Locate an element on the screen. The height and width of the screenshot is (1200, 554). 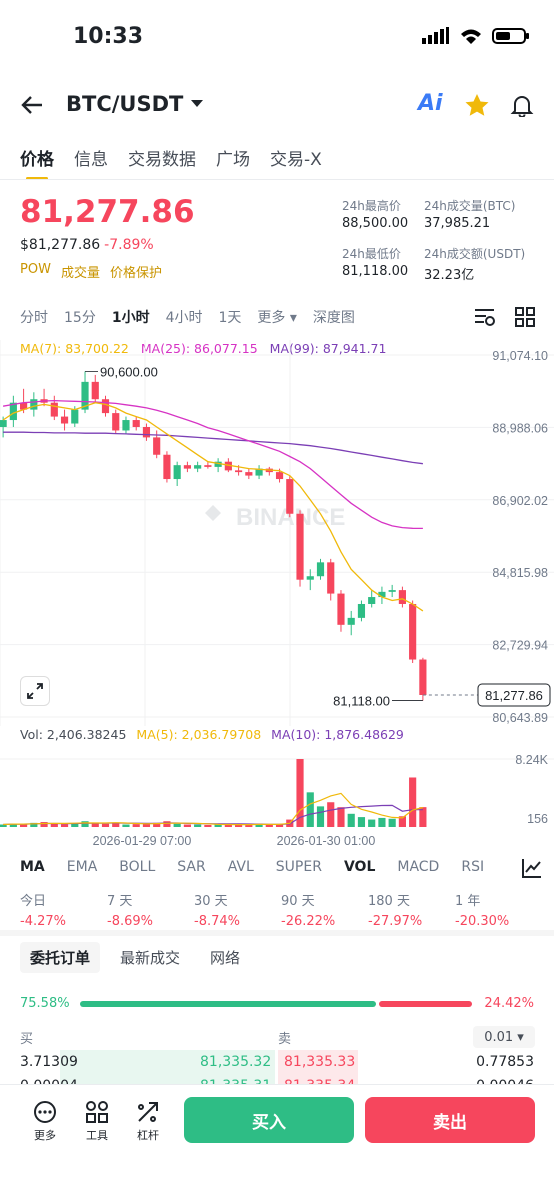
ind-super: SUPER is located at coordinates (298, 867).